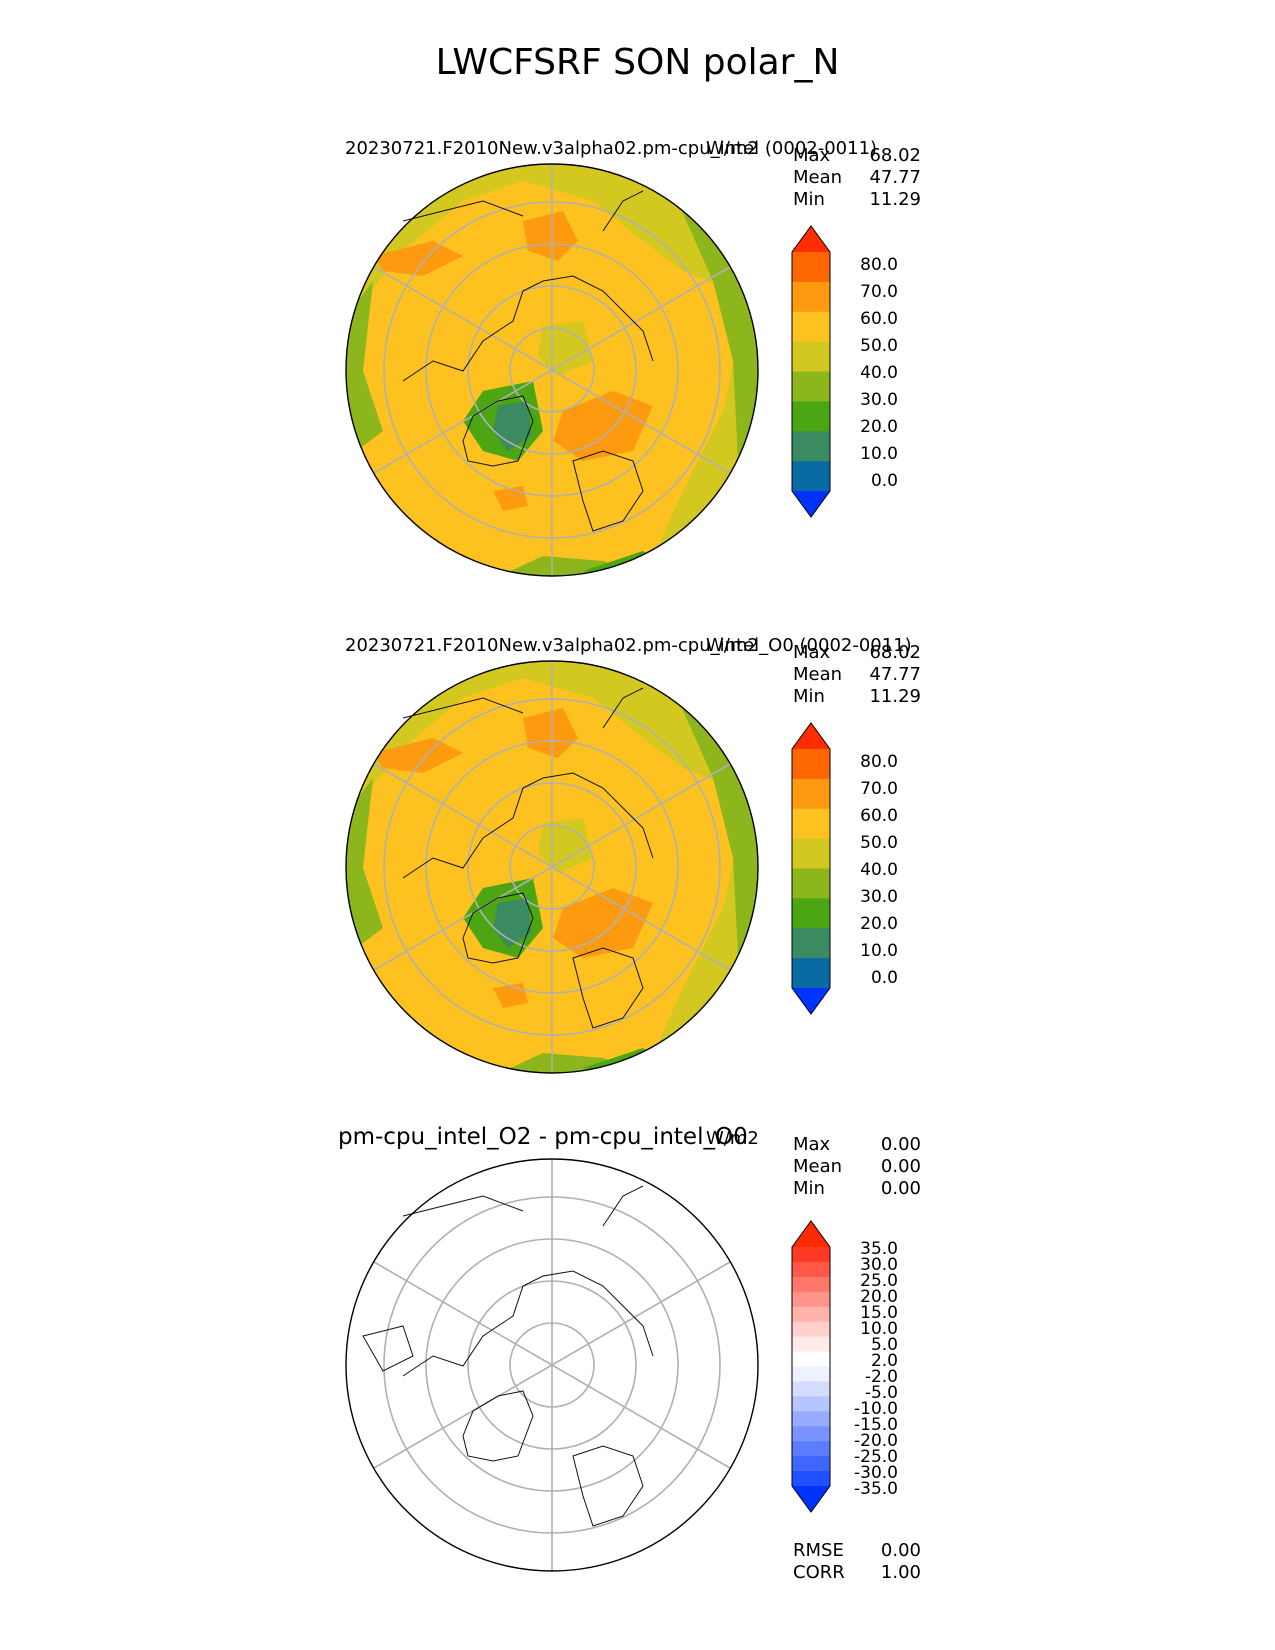  What do you see at coordinates (857, 675) in the screenshot?
I see `stats-block: Max 68.02 Mean 47.77 Min 11.29` at bounding box center [857, 675].